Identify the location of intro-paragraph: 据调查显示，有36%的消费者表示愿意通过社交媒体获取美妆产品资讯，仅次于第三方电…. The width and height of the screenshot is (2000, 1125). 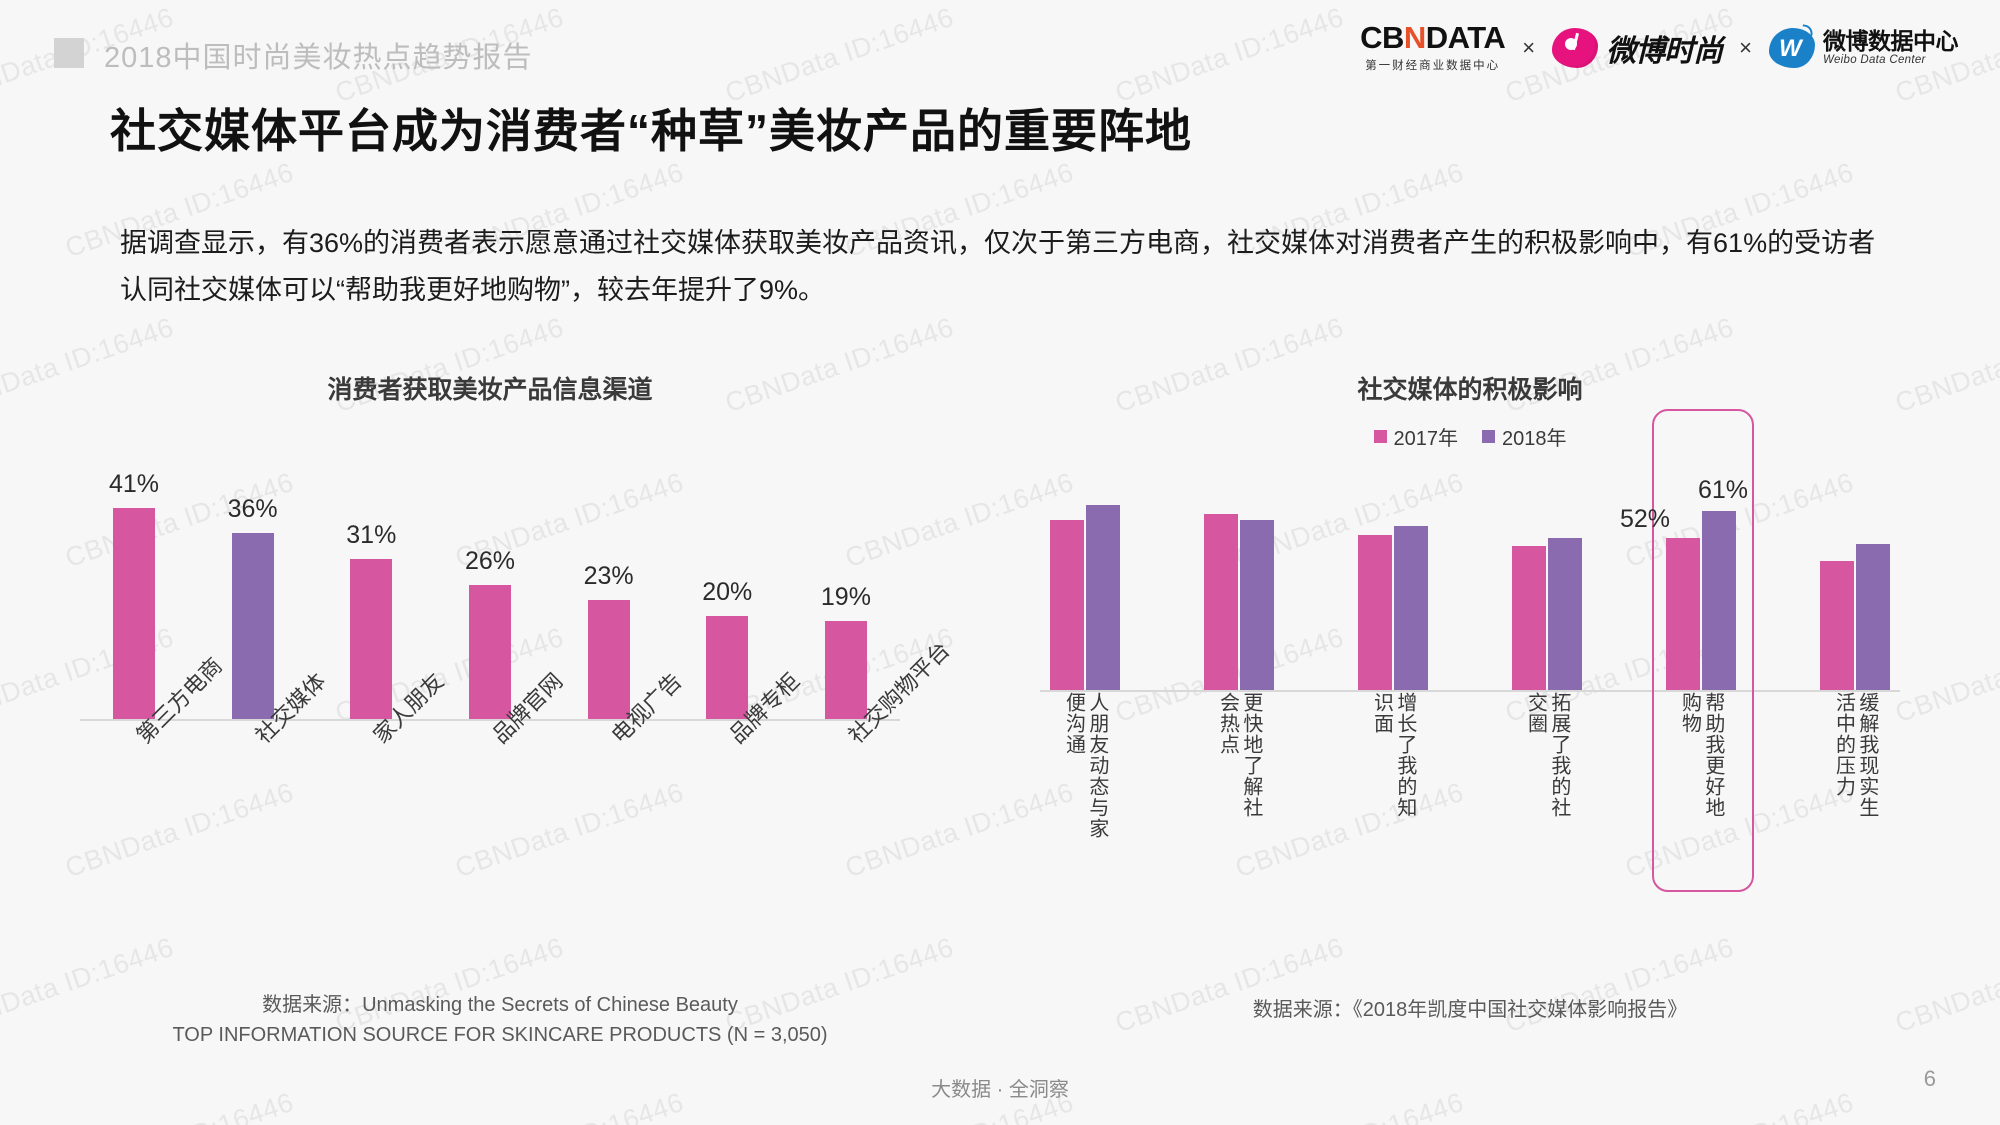
(998, 267).